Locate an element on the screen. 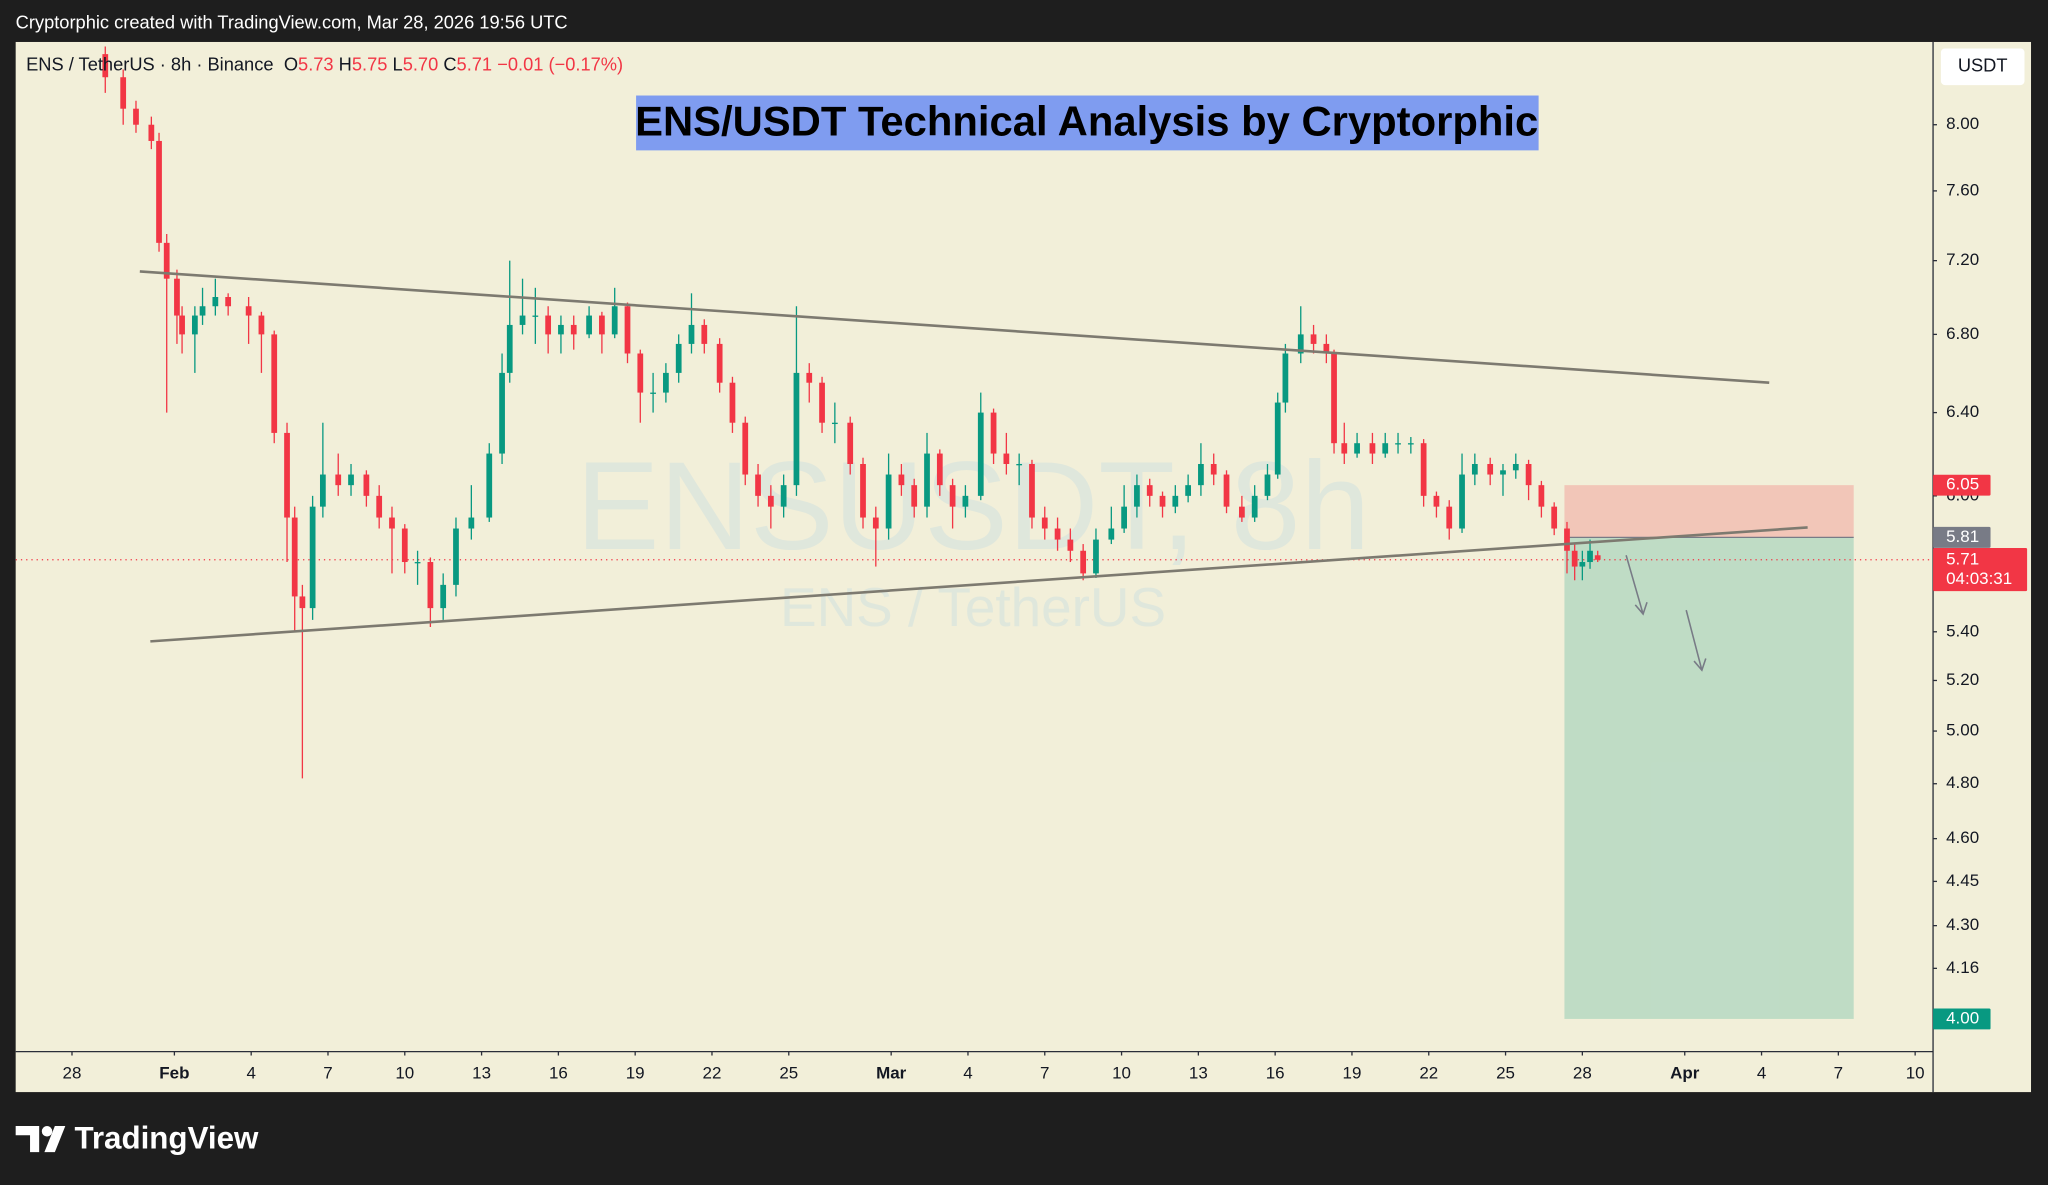 The height and width of the screenshot is (1185, 2048). brand-logo is located at coordinates (40, 1139).